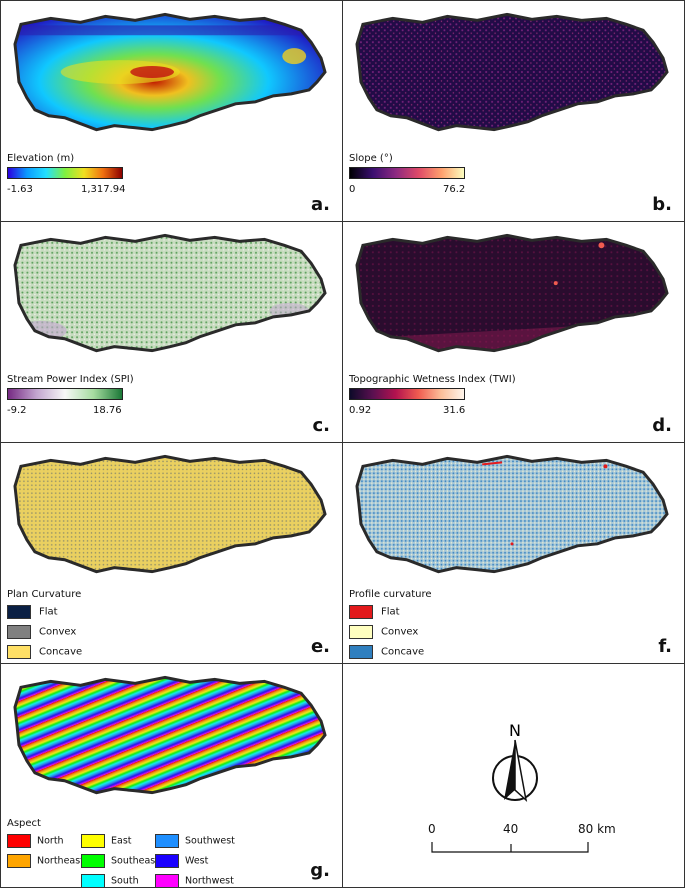 The width and height of the screenshot is (685, 888). I want to click on panel-letter-d: d., so click(662, 425).